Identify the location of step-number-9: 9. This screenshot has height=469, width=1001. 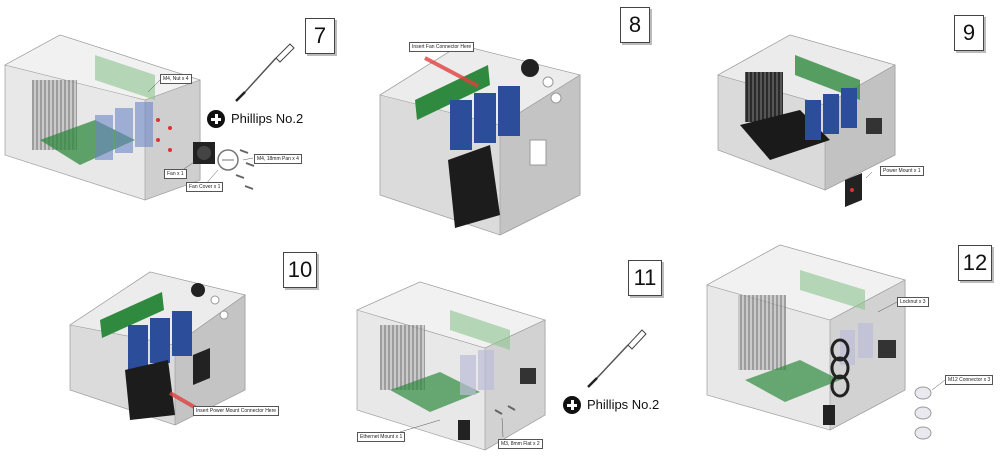
(969, 33).